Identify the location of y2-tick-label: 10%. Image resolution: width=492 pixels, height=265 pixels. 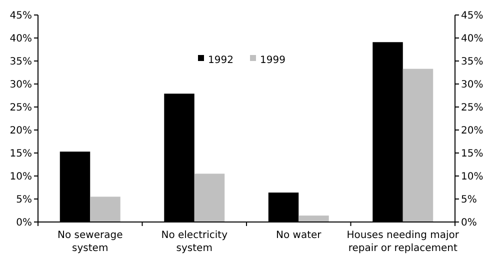
(472, 177).